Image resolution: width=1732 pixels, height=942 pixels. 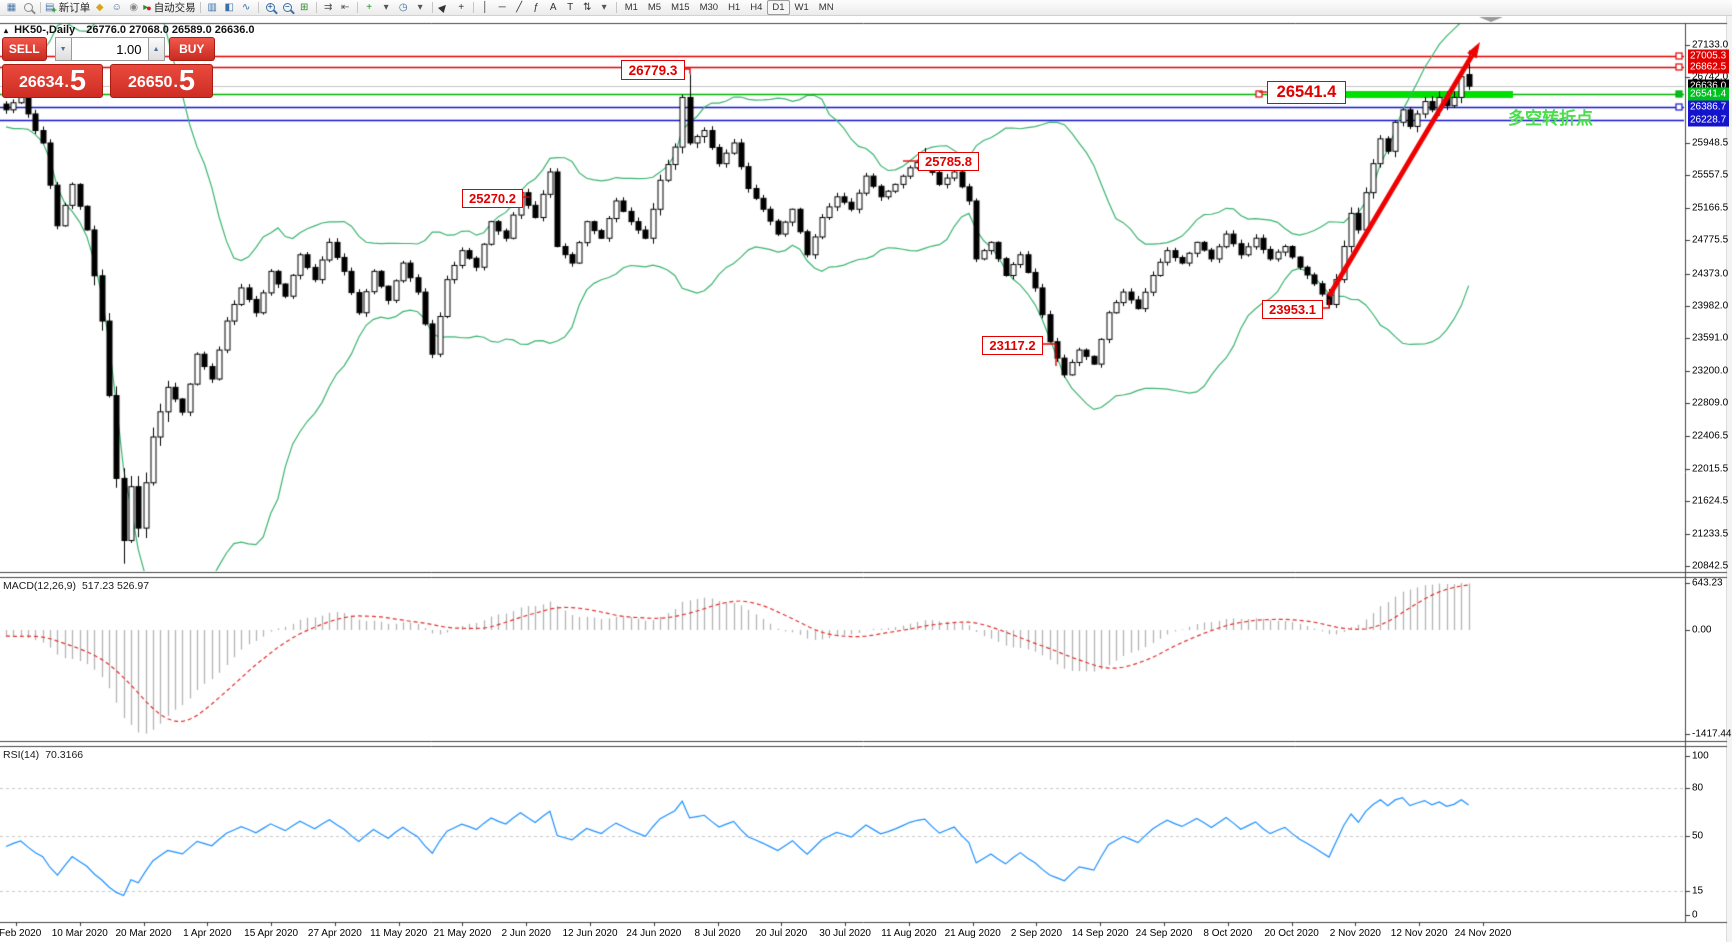 I want to click on zoom-out-icon: −, so click(x=287, y=8).